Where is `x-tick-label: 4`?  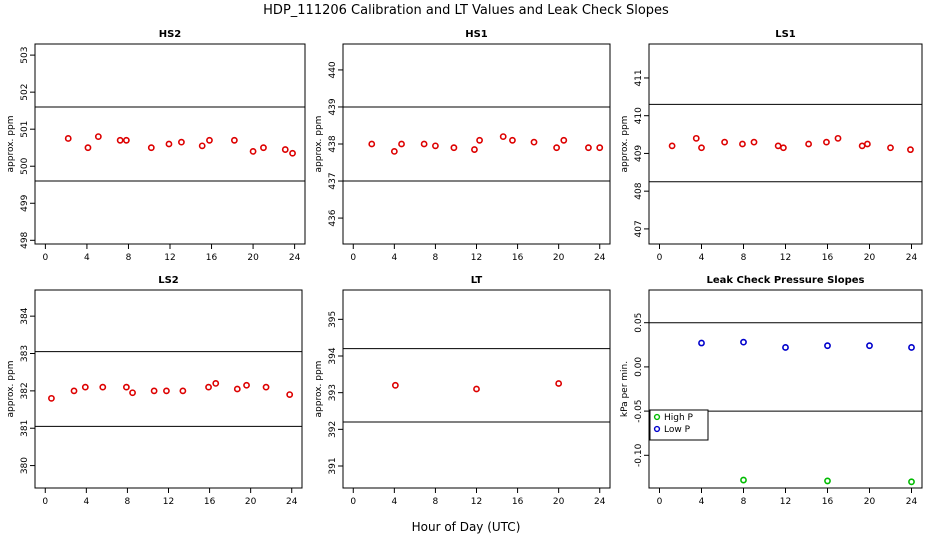
x-tick-label: 4 is located at coordinates (87, 258).